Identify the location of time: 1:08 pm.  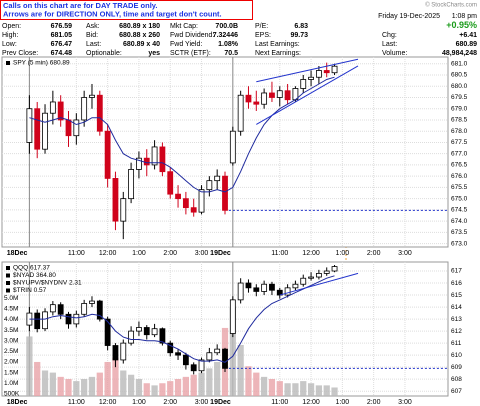
(464, 16).